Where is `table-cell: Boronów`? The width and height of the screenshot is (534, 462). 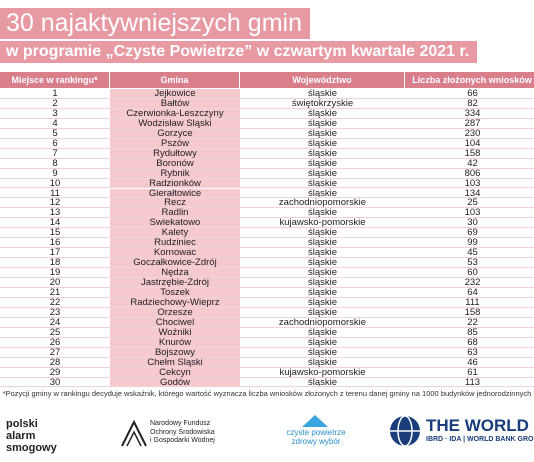
table-cell: Boronów is located at coordinates (175, 163).